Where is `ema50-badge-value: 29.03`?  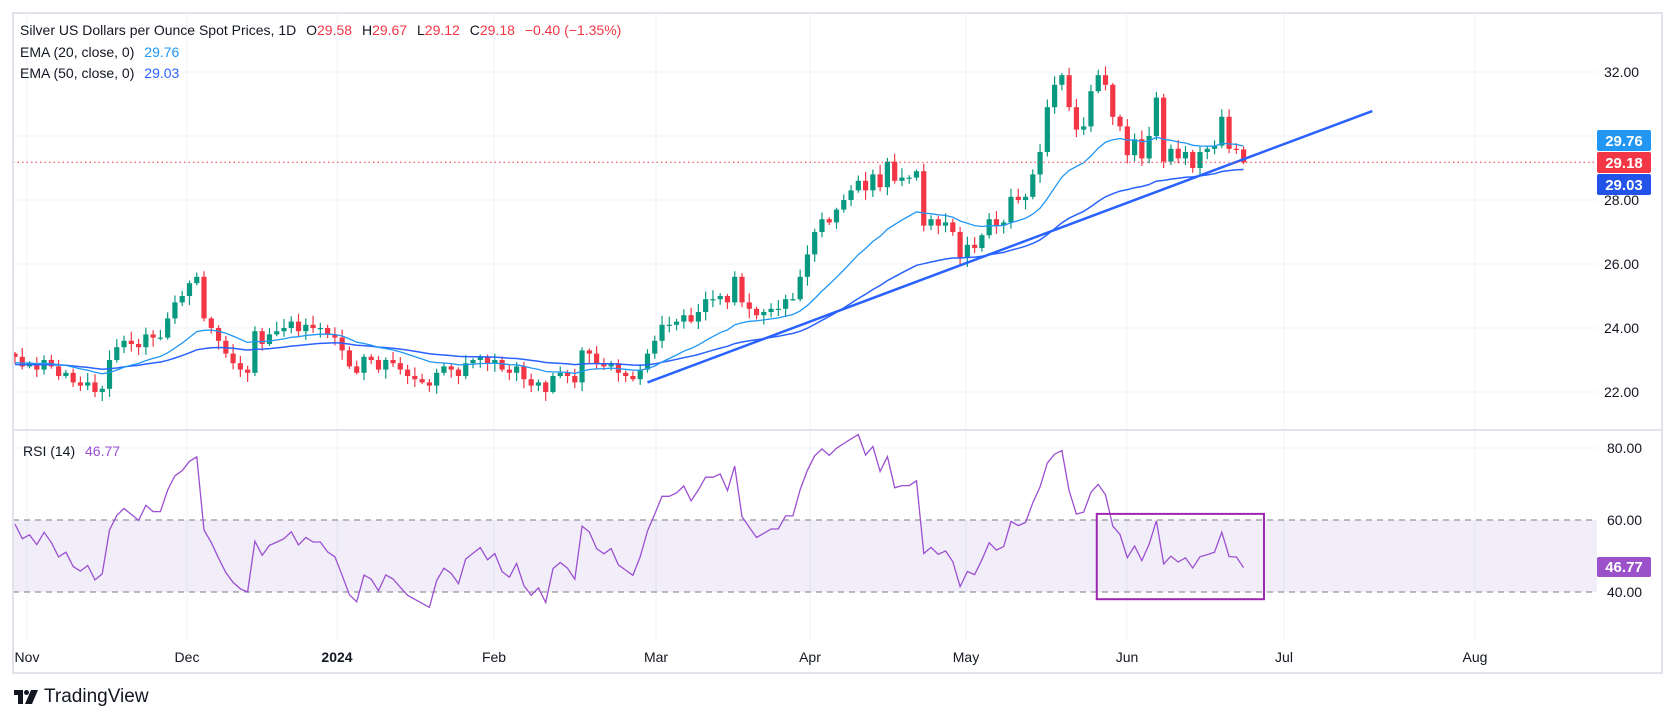 ema50-badge-value: 29.03 is located at coordinates (1624, 185).